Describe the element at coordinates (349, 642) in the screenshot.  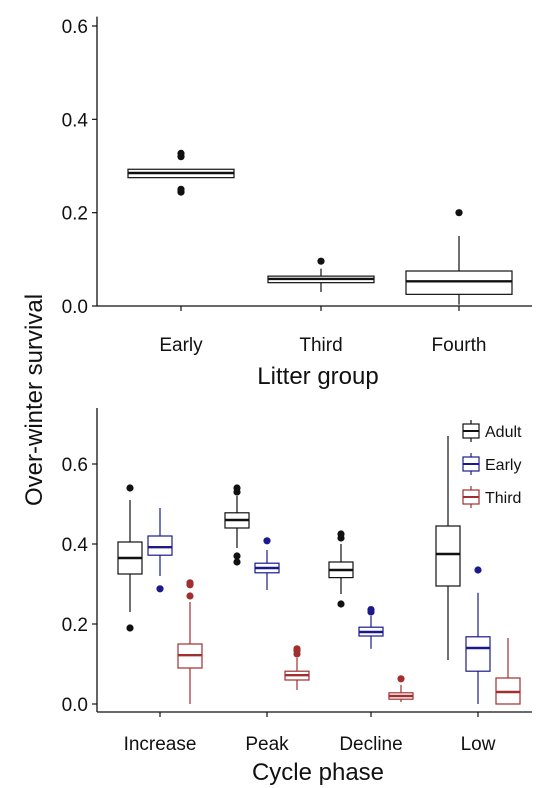
I see `bottom-series-third` at that location.